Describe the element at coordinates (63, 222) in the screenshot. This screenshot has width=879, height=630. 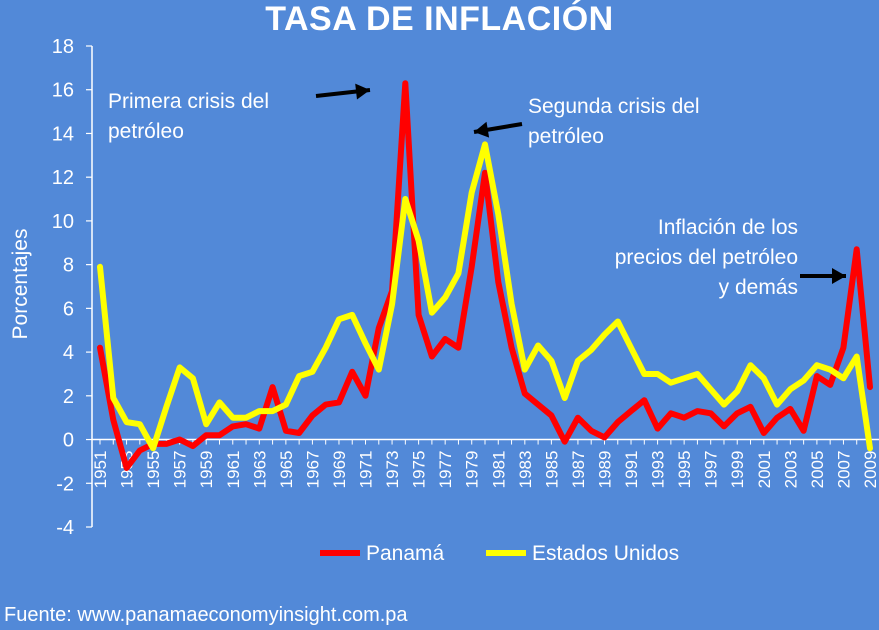
I see `y-tick-label: 10` at that location.